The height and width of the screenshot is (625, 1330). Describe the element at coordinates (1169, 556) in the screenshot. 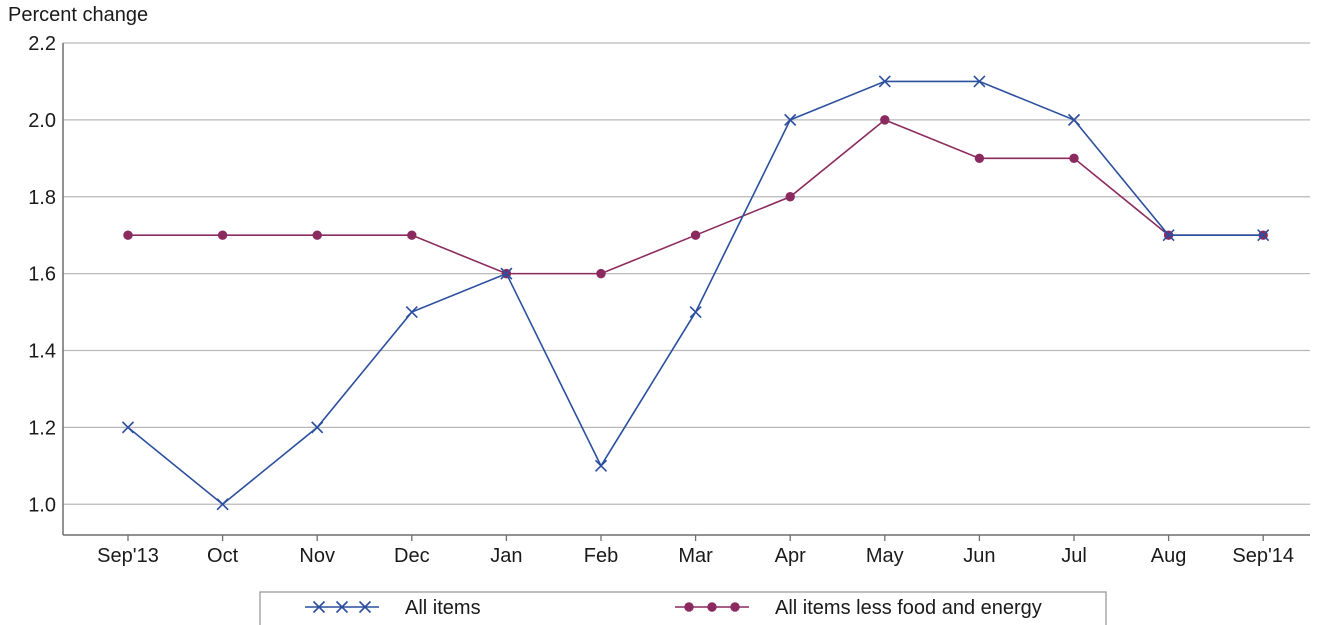

I see `x-tick-label: Aug` at that location.